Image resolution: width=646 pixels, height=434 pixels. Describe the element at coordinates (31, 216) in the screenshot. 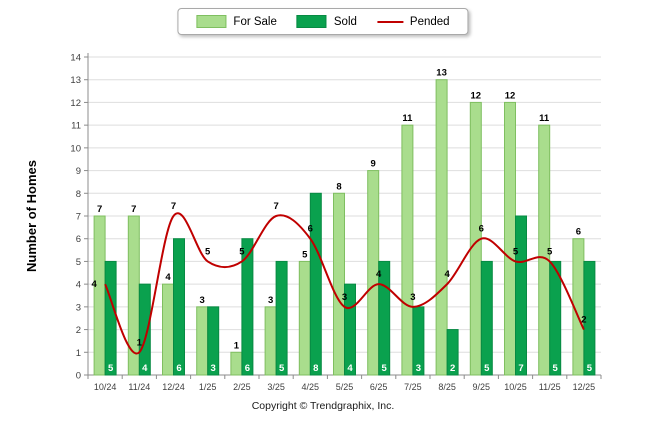

I see `y-axis-title: Number of Homes` at that location.